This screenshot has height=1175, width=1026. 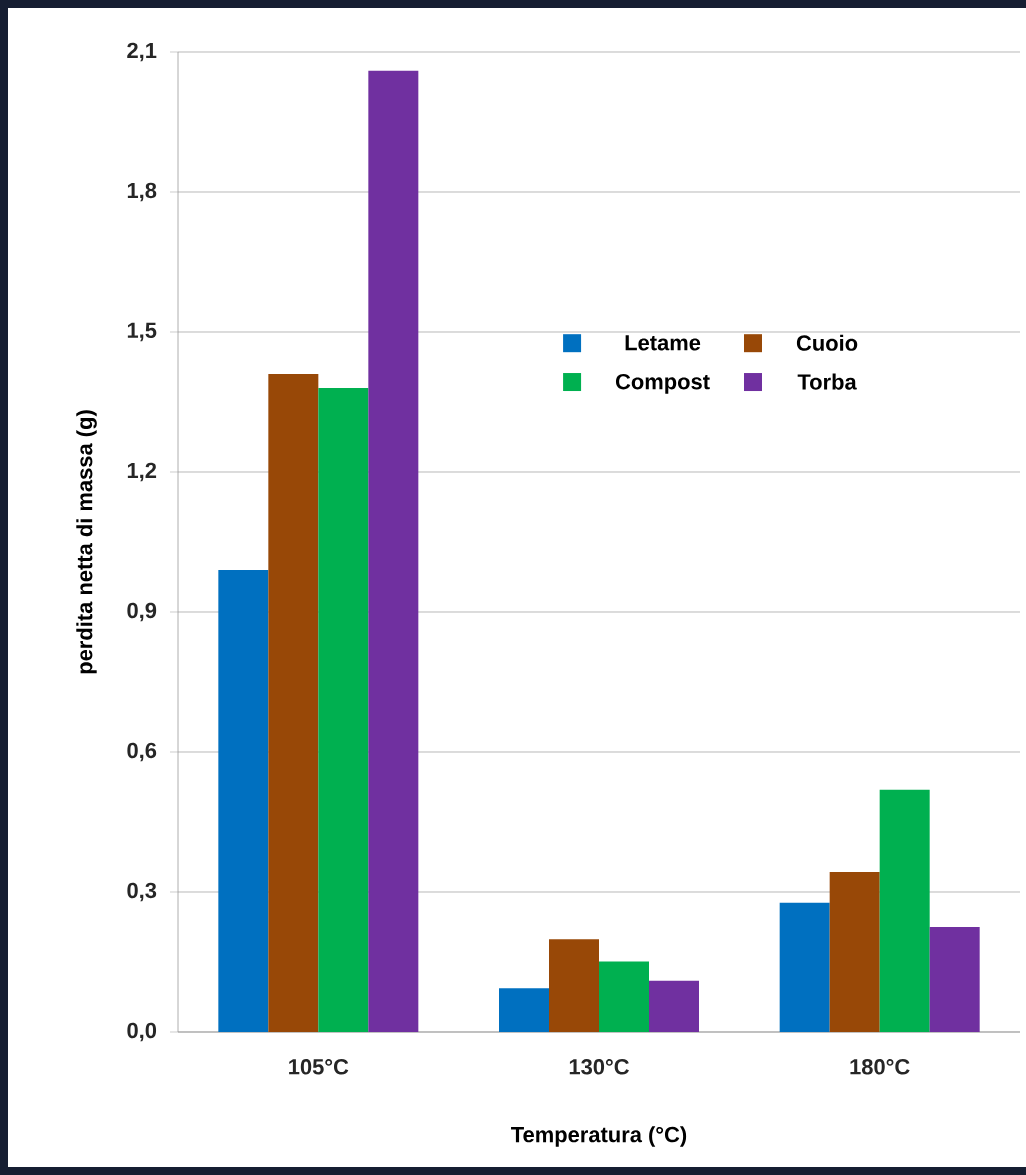 I want to click on legend-label: Torba, so click(x=827, y=381).